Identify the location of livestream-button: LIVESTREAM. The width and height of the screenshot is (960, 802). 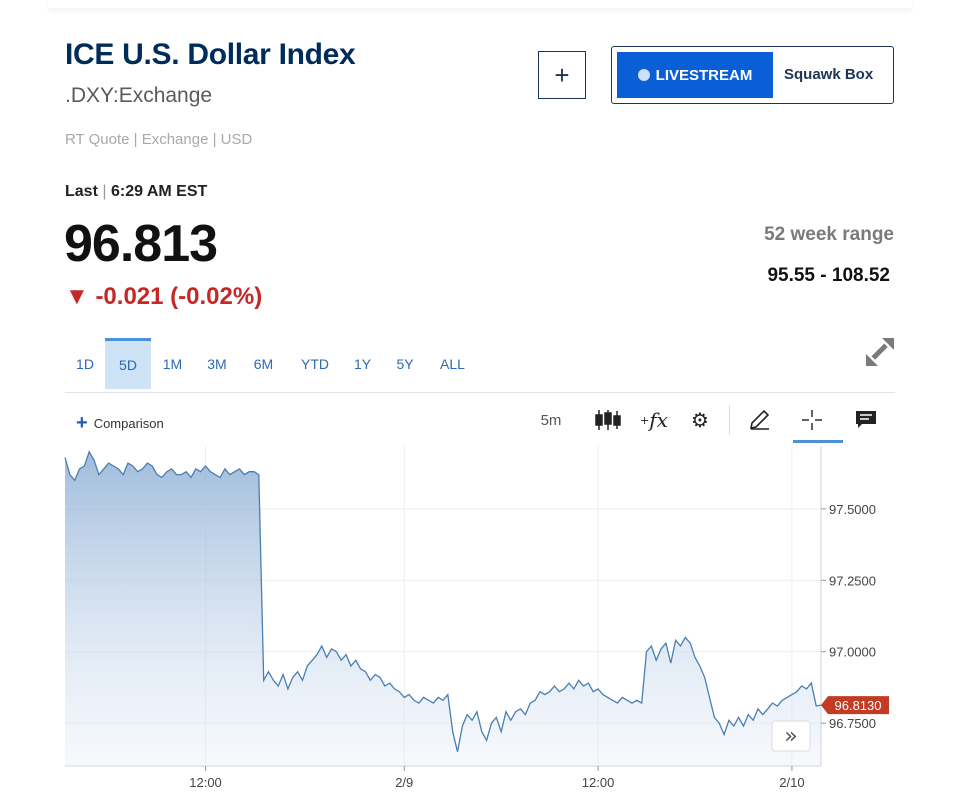
(695, 75).